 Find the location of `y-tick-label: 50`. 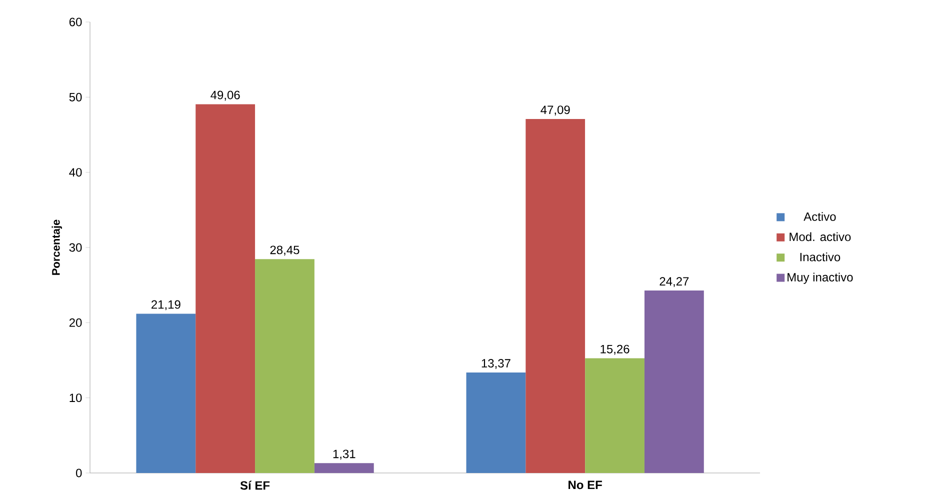

y-tick-label: 50 is located at coordinates (75, 97).